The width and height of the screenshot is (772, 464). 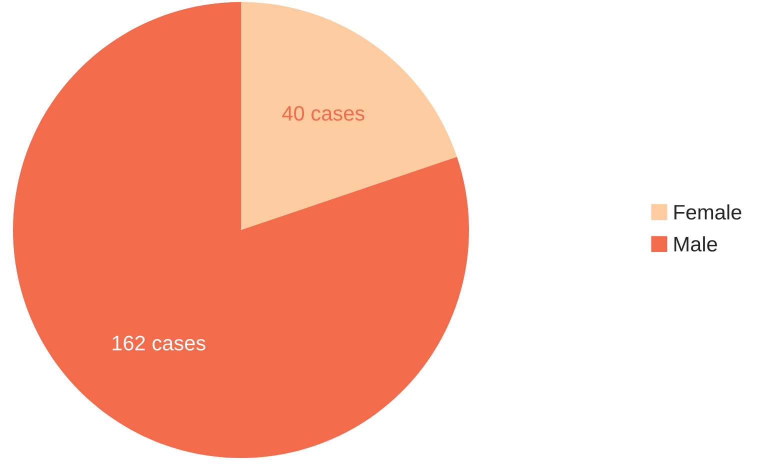 I want to click on pie-slice, so click(x=349, y=116).